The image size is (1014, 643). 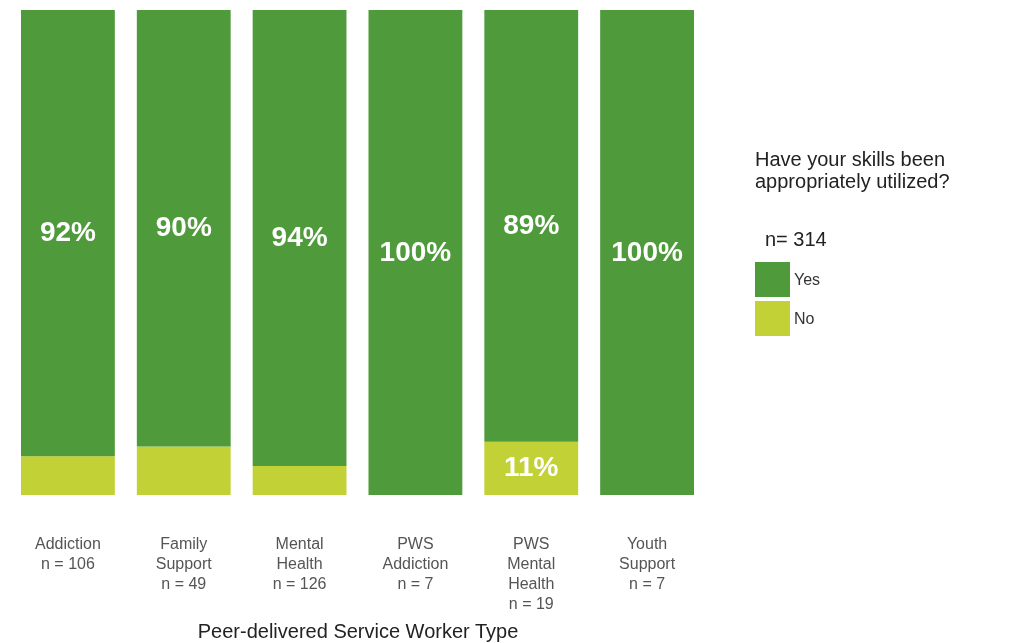 I want to click on data-label: 89%, so click(x=531, y=224).